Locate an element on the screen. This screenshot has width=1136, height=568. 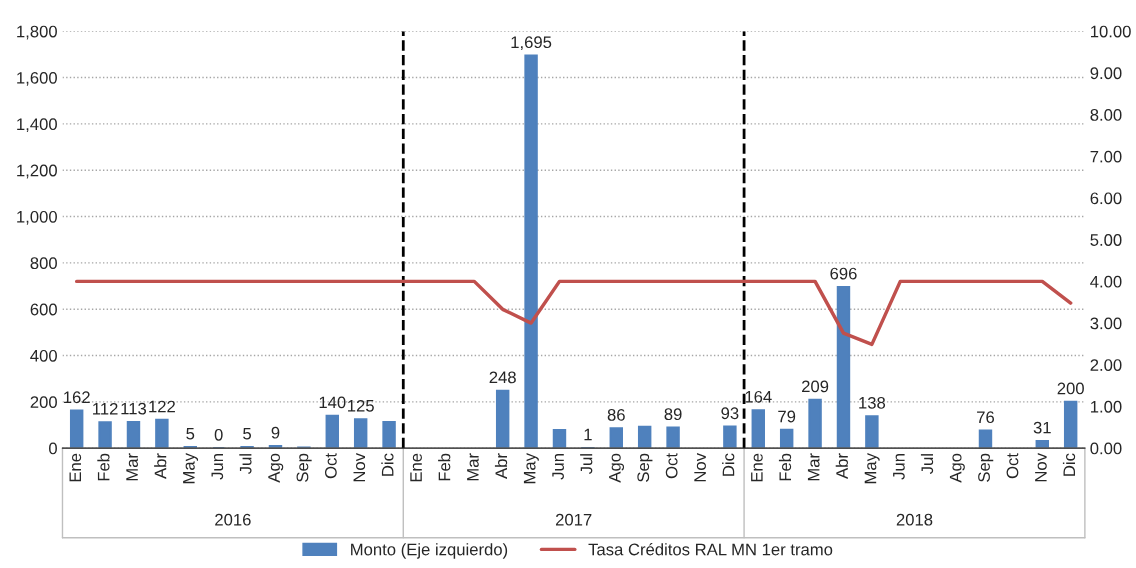
data-label: 1 is located at coordinates (588, 434).